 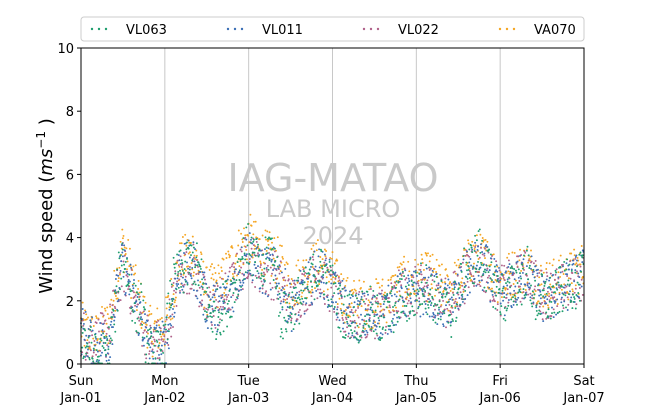 I want to click on watermark-line-2: LAB MICRO, so click(x=333, y=209).